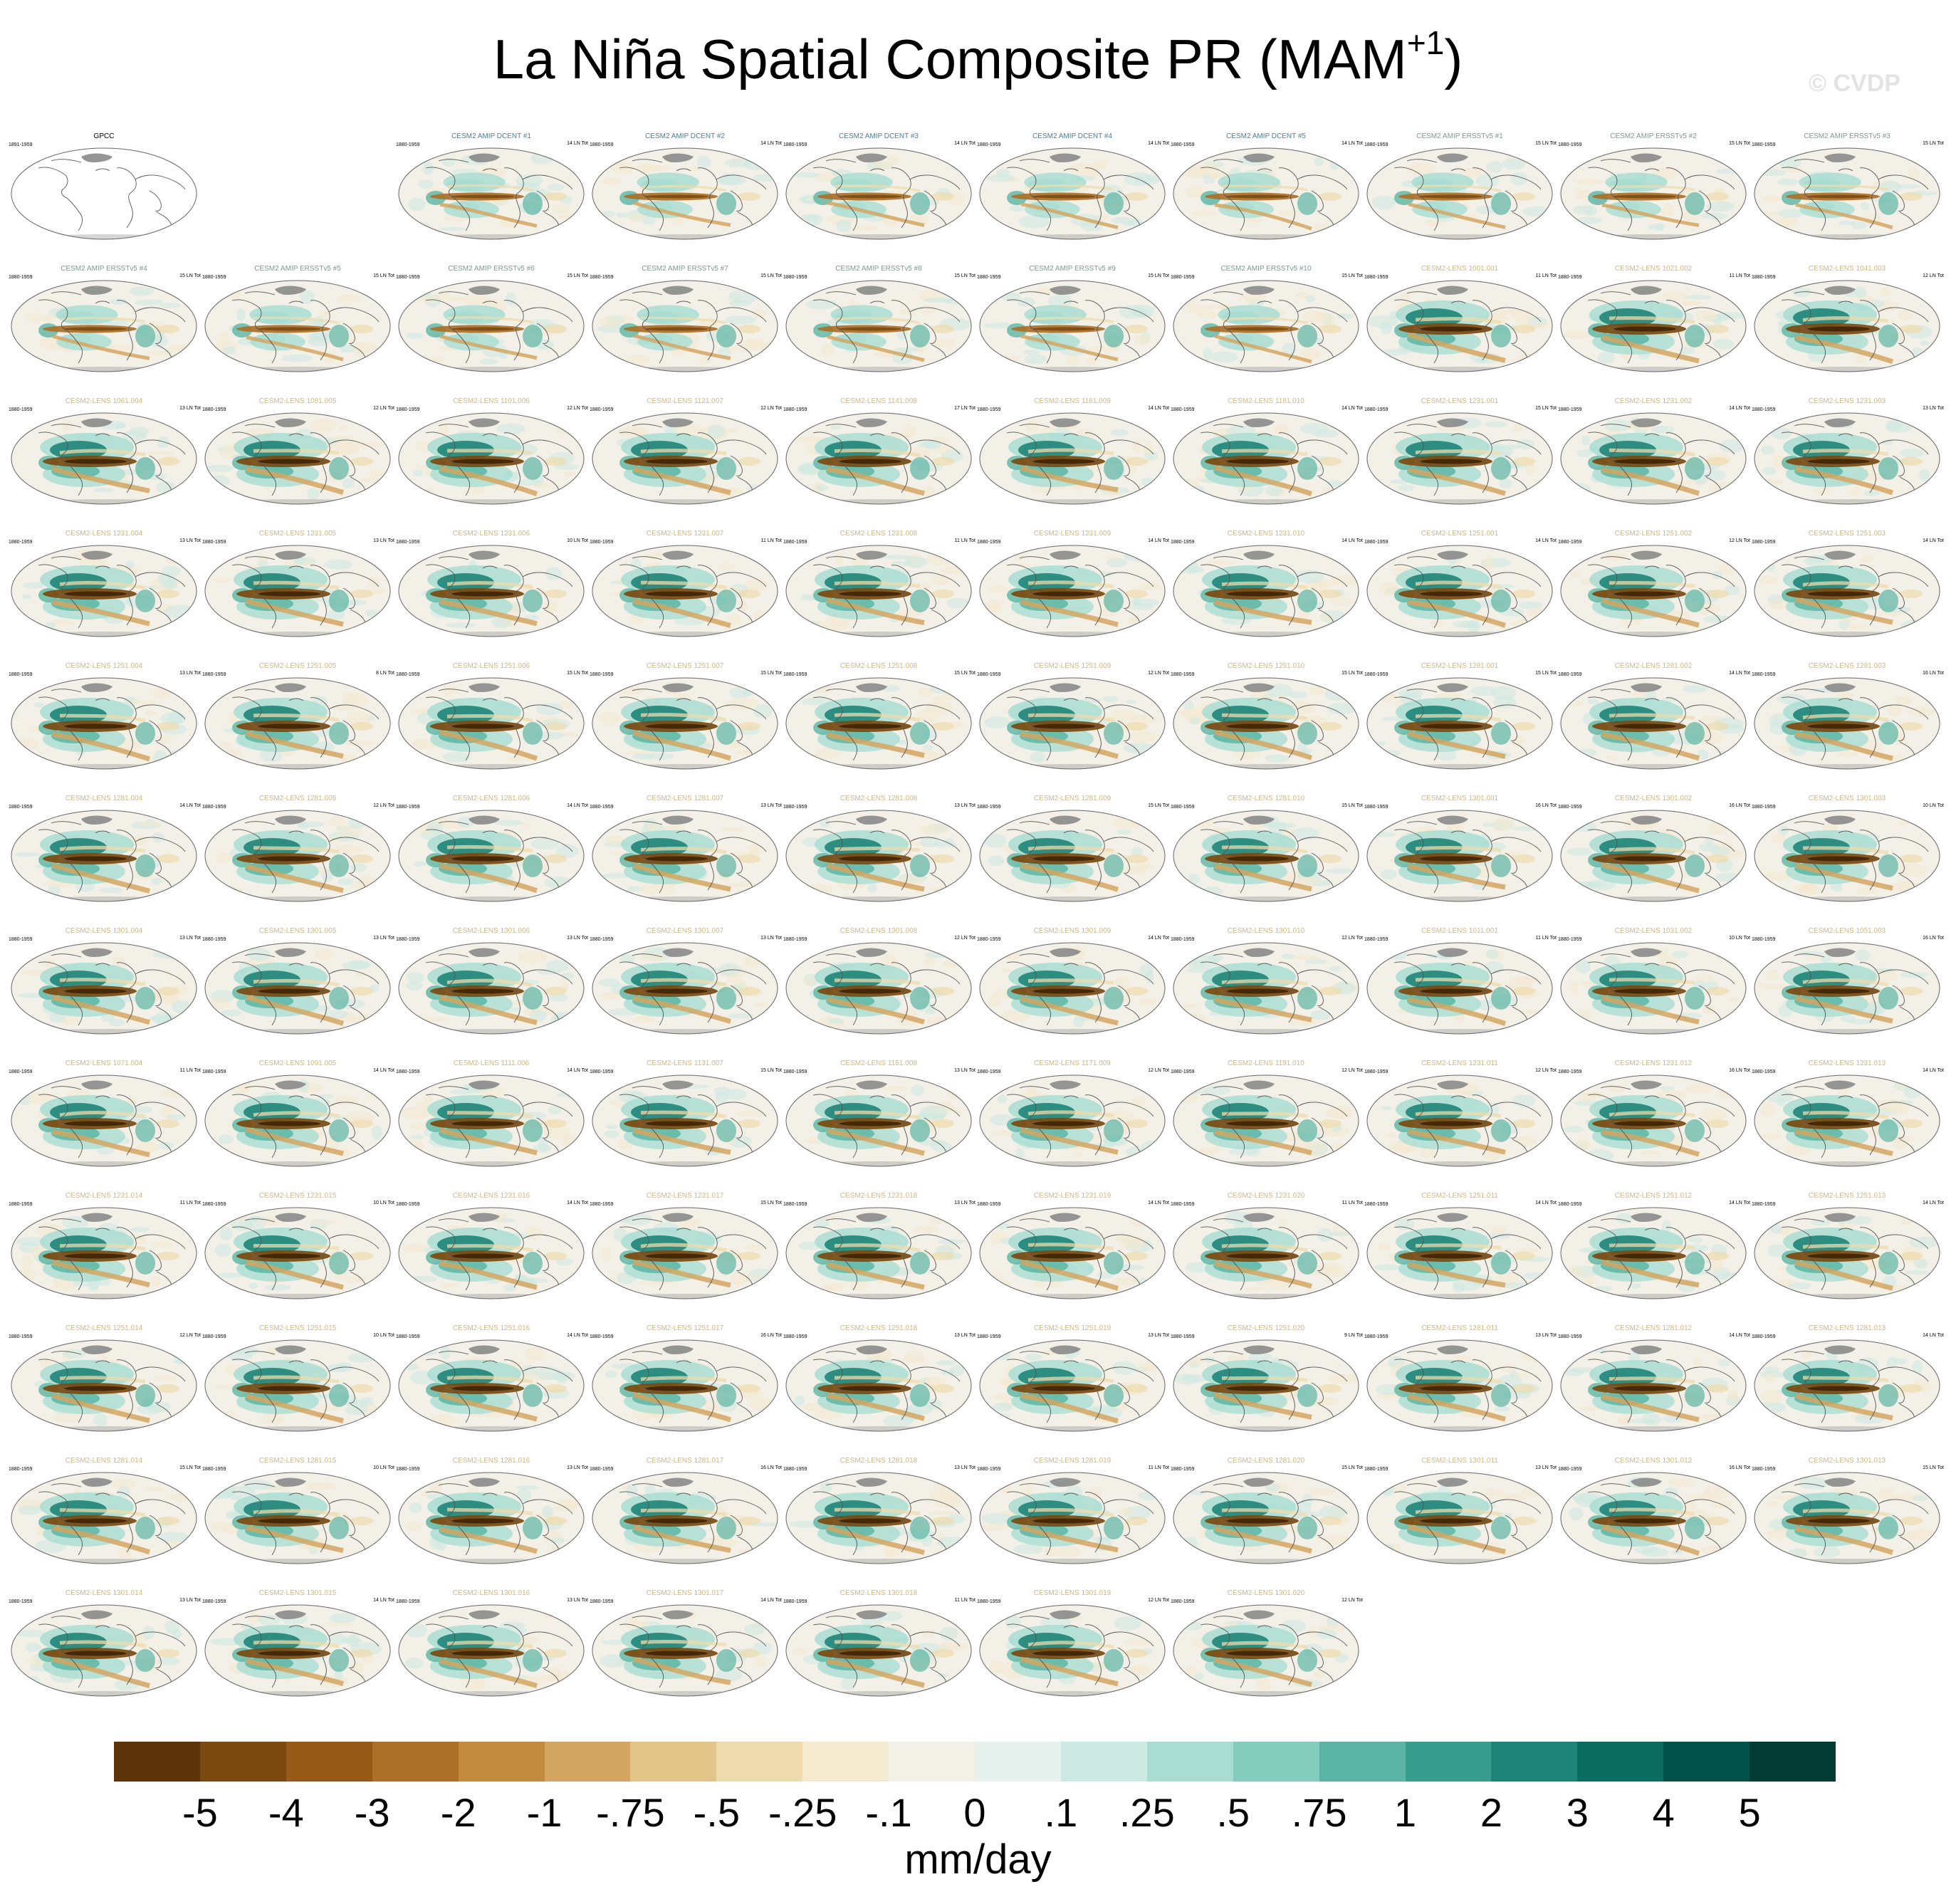  What do you see at coordinates (1266, 994) in the screenshot?
I see `map-panel: CESM2-LENS 1301.010 1880-1959 12 LN Tot` at bounding box center [1266, 994].